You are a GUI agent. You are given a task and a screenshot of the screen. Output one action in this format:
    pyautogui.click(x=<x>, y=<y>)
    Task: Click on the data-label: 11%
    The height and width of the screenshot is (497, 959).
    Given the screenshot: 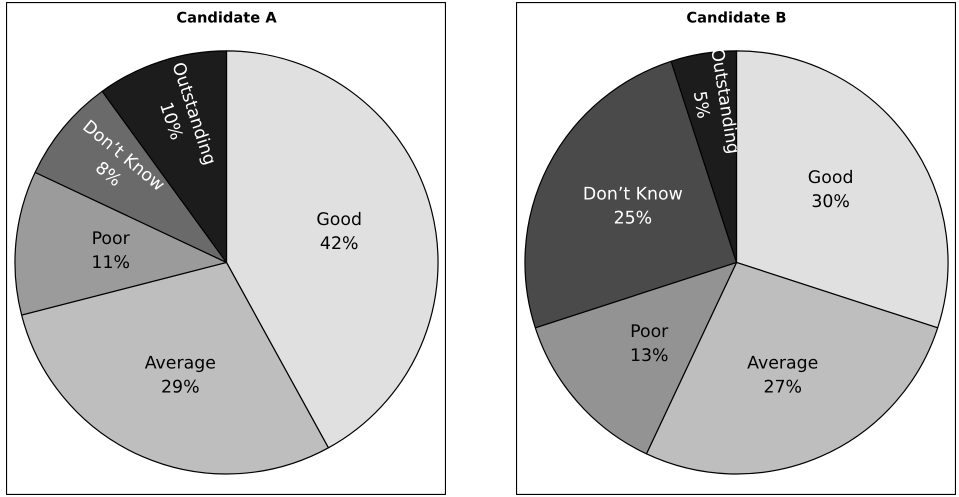 What is the action you would take?
    pyautogui.click(x=110, y=262)
    